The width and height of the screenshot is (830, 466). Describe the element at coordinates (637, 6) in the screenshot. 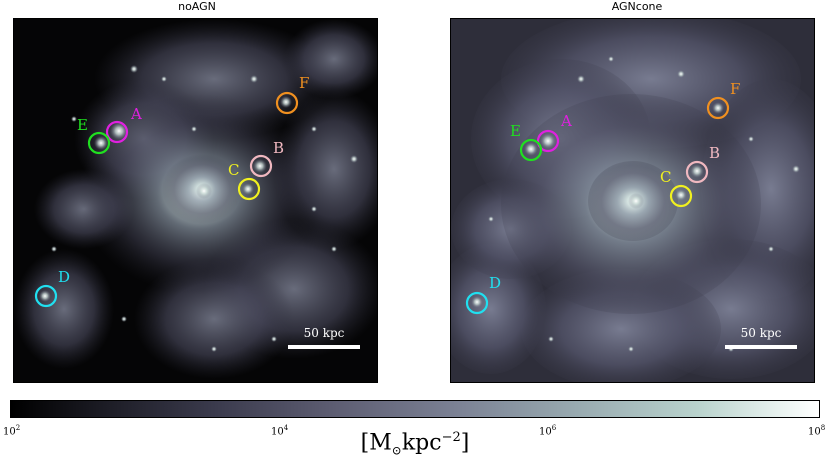

I see `panel-title-agncone: AGNcone` at that location.